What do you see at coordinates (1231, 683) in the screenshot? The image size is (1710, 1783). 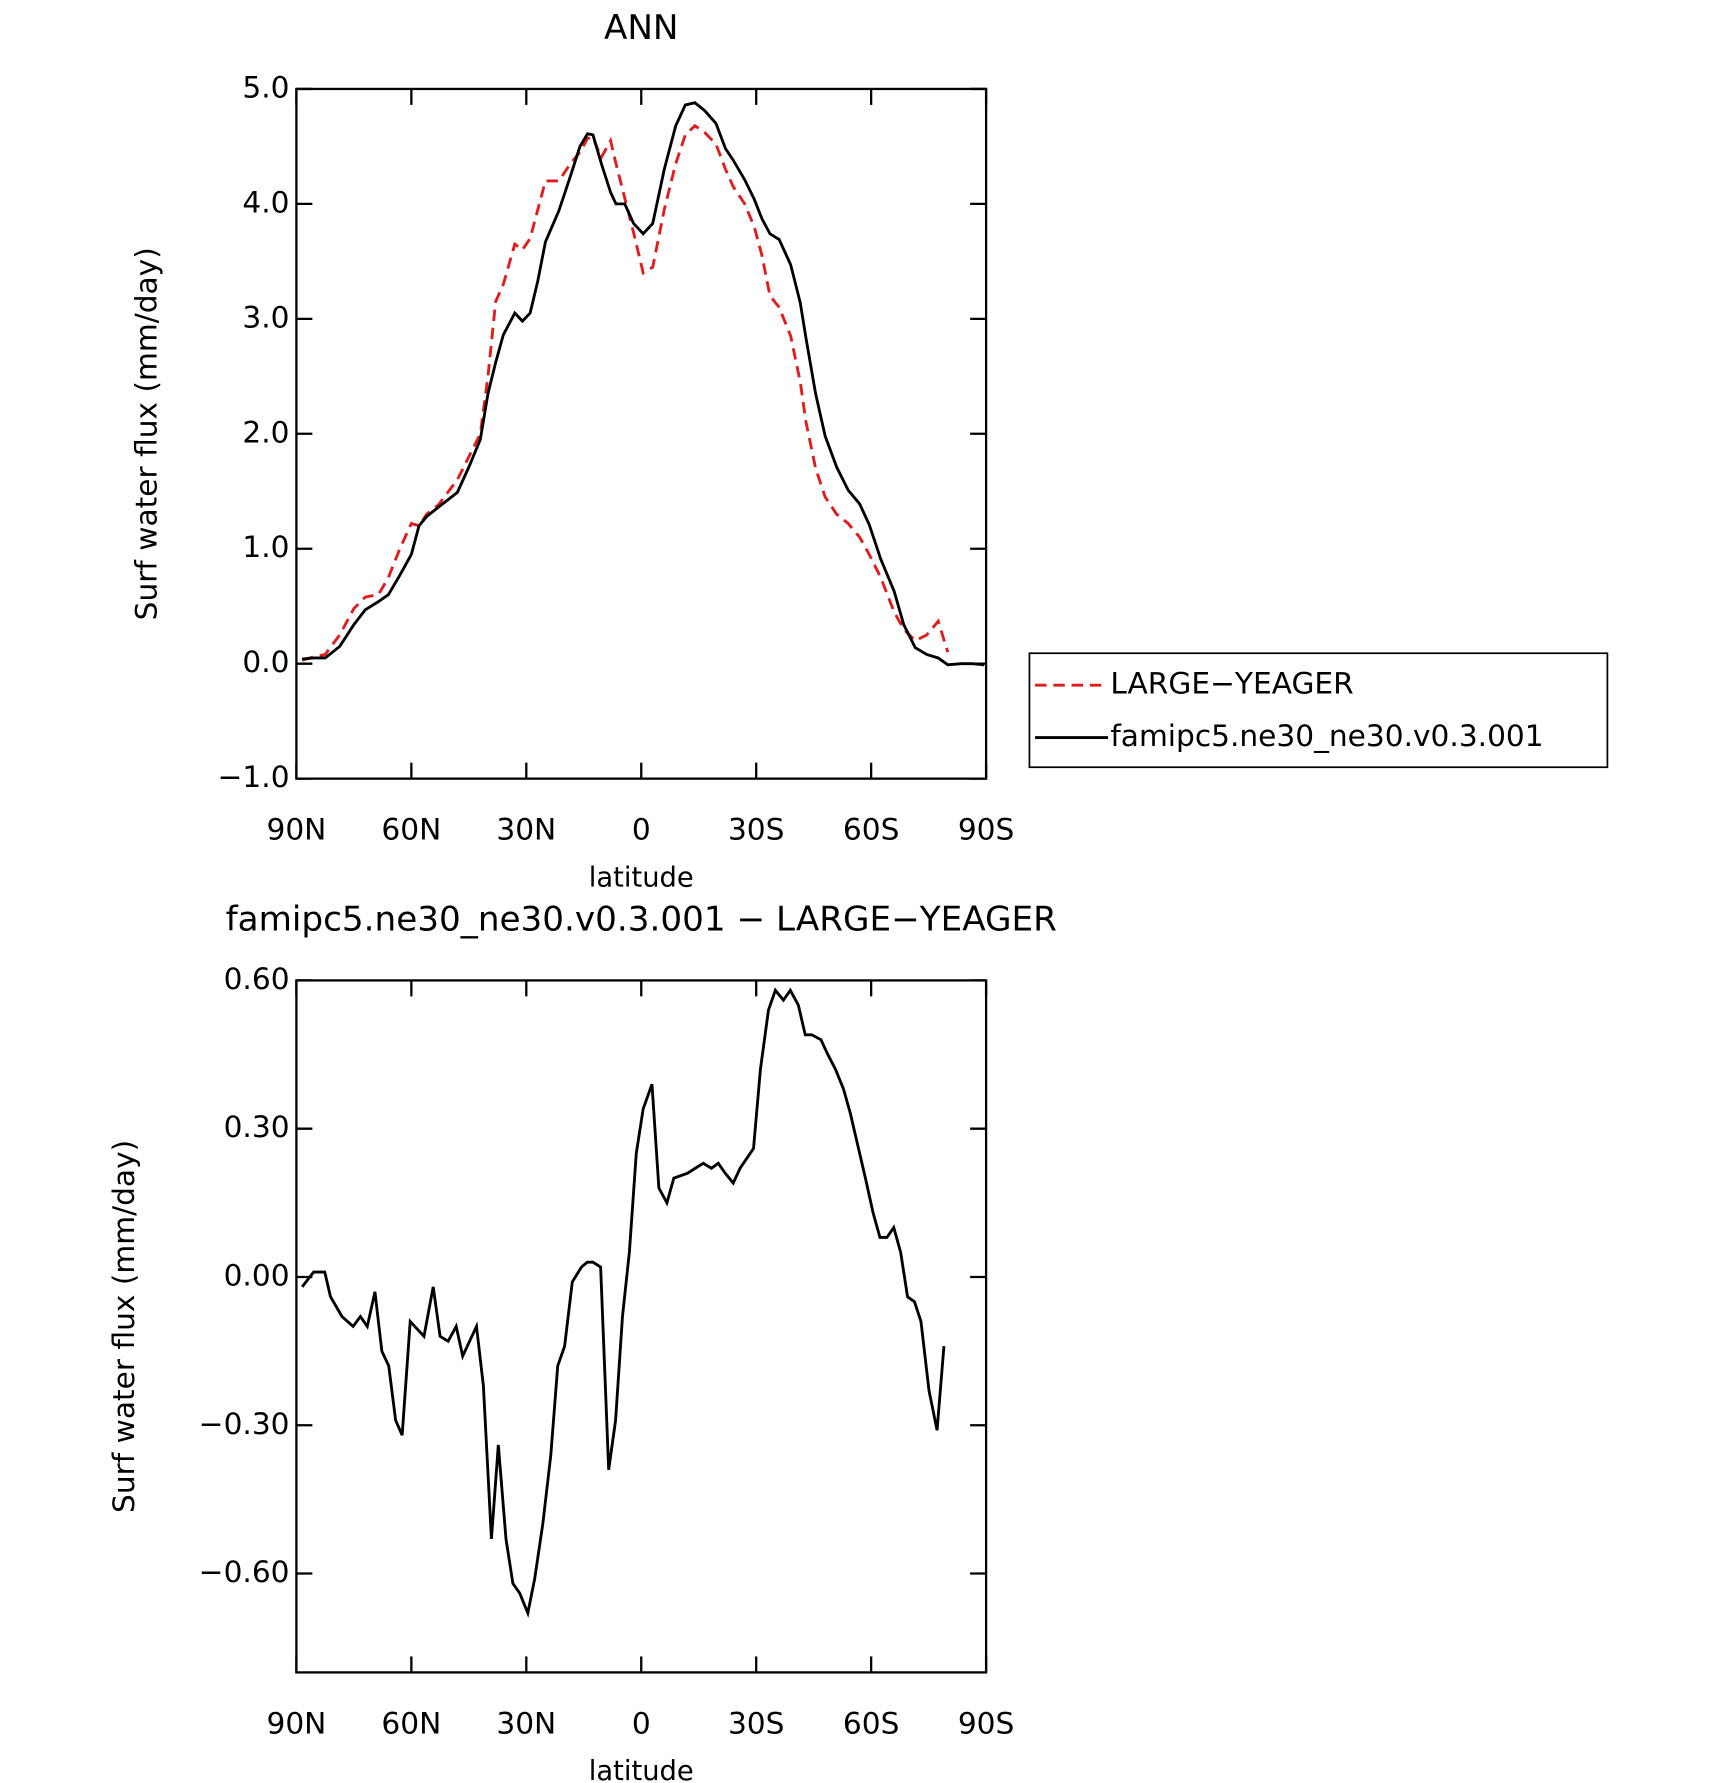 I see `legend-label: LARGE−YEAGER` at bounding box center [1231, 683].